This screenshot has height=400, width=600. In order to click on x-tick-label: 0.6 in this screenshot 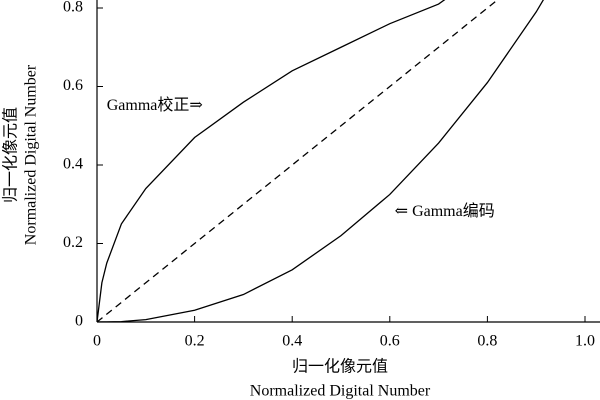, I will do `click(390, 341)`.